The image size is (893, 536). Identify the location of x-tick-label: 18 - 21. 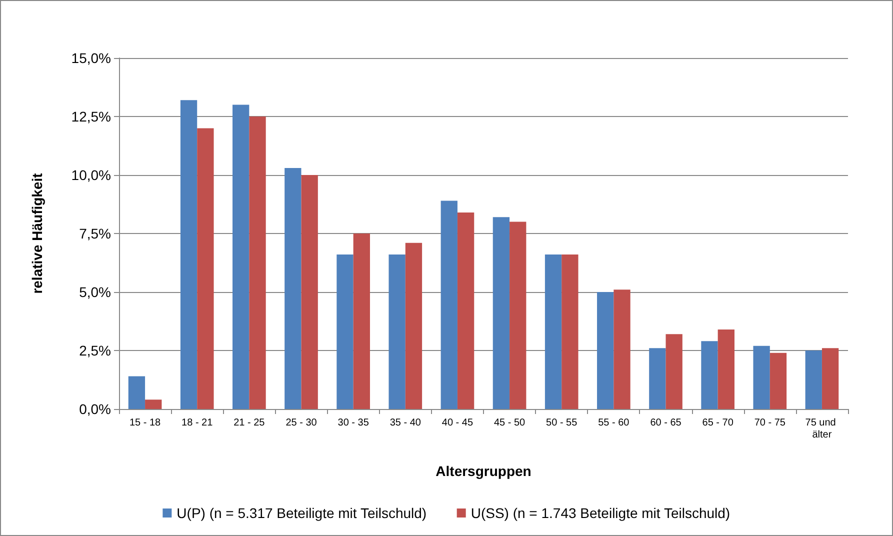
(198, 423).